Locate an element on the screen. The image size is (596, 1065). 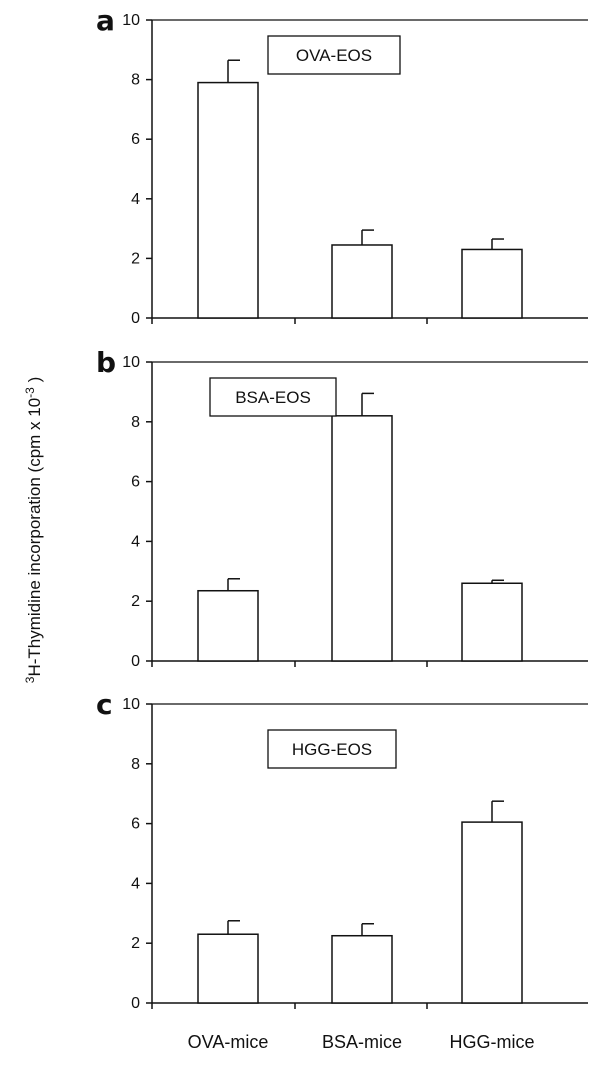
panel-label-text: BSA-EOS is located at coordinates (273, 397).